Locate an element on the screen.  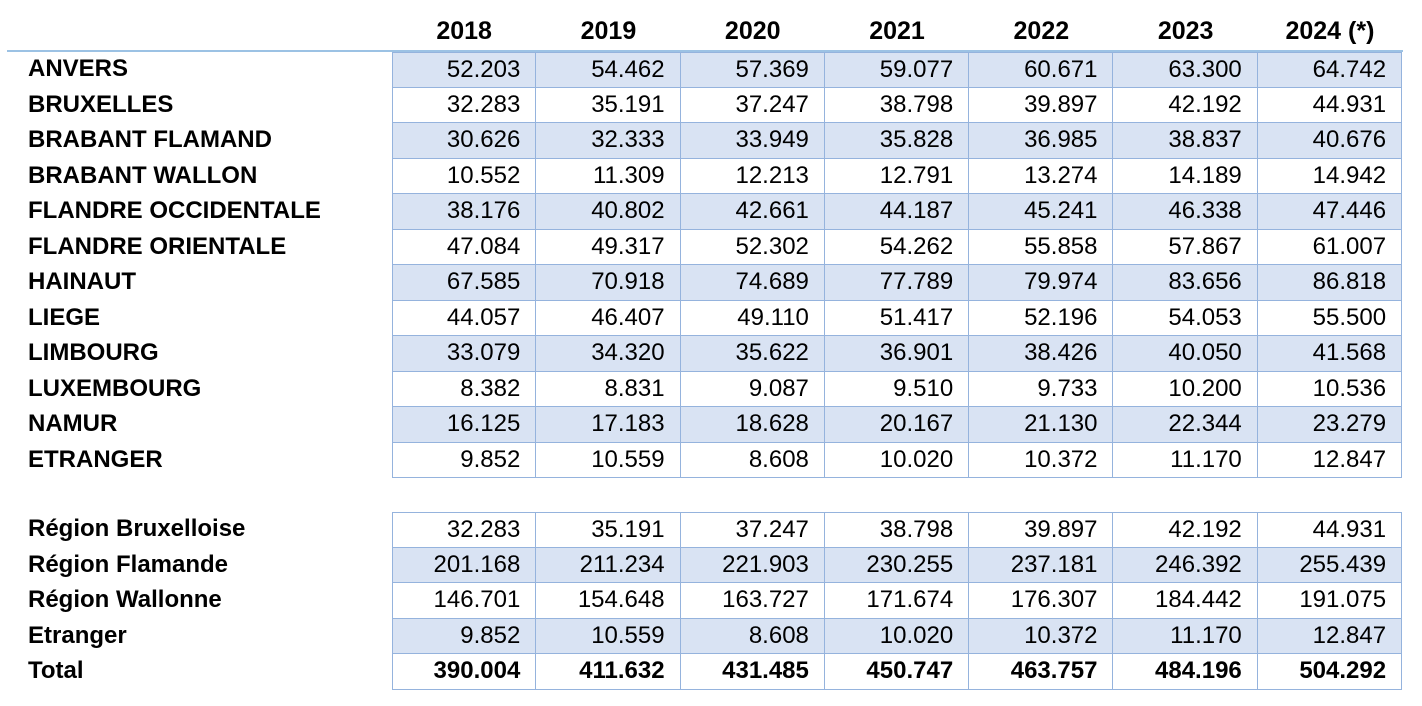
table-cell: 57.867 is located at coordinates (1185, 247).